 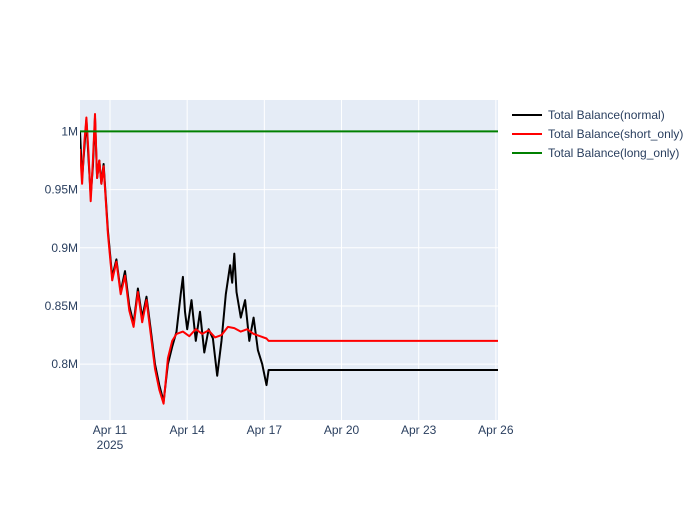 What do you see at coordinates (419, 430) in the screenshot?
I see `x-tick-label: Apr 23` at bounding box center [419, 430].